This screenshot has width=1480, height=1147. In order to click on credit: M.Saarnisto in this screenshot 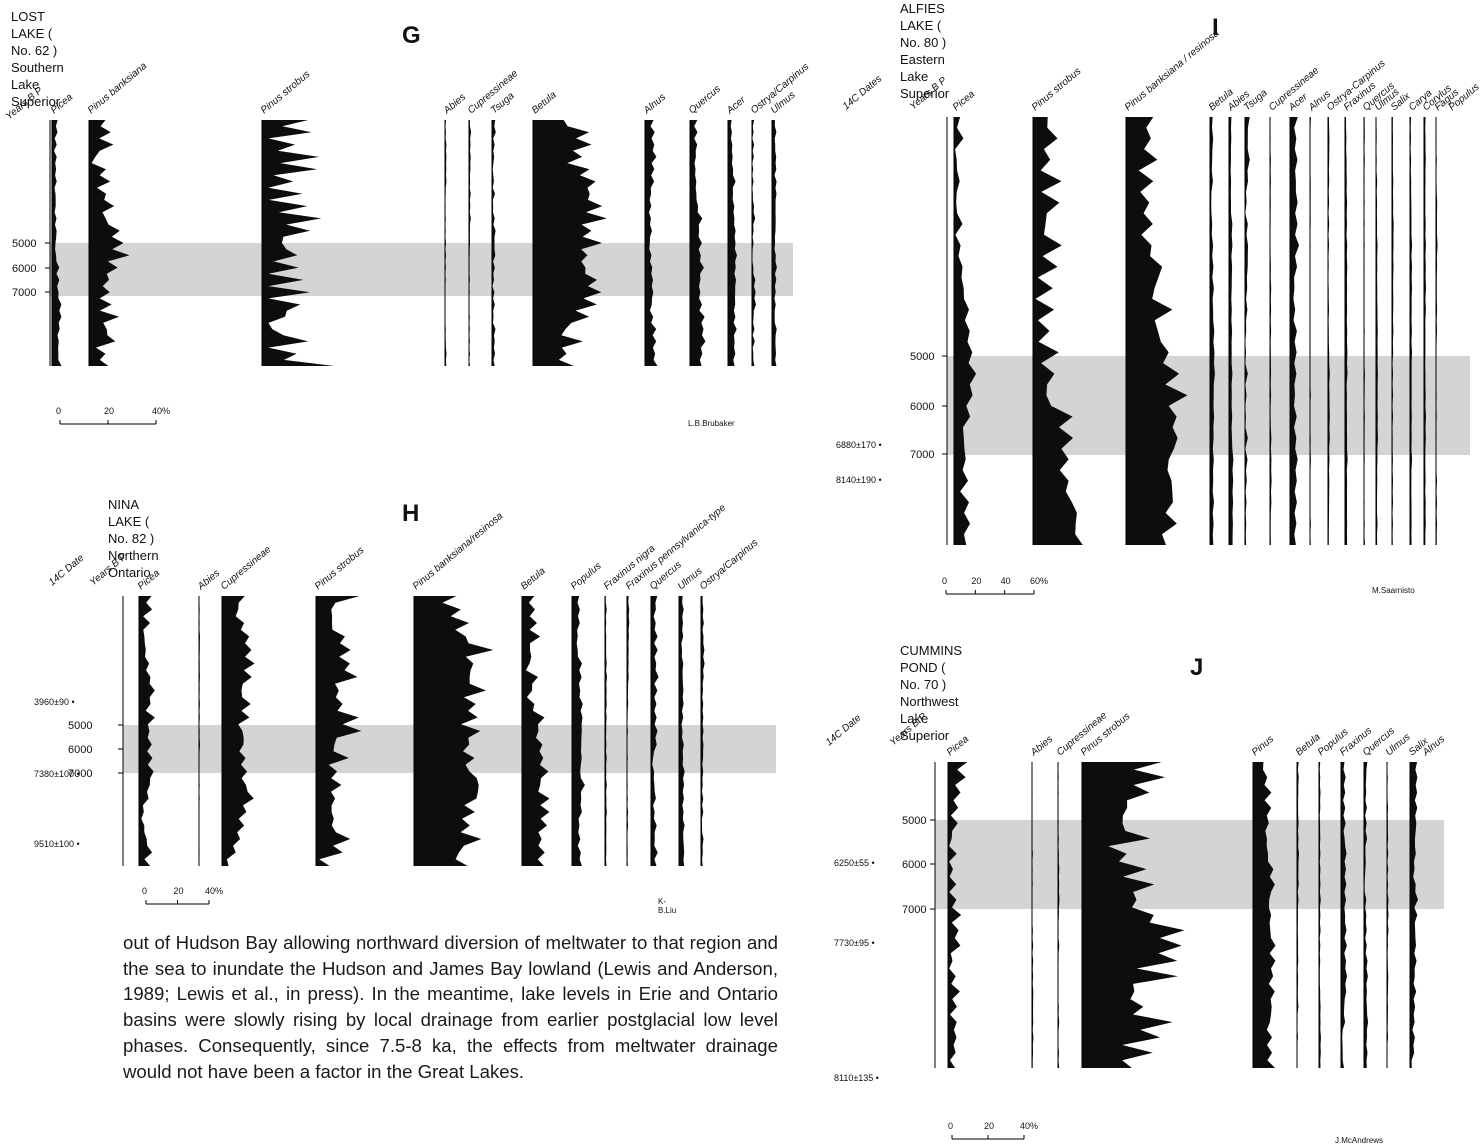, I will do `click(1393, 590)`.